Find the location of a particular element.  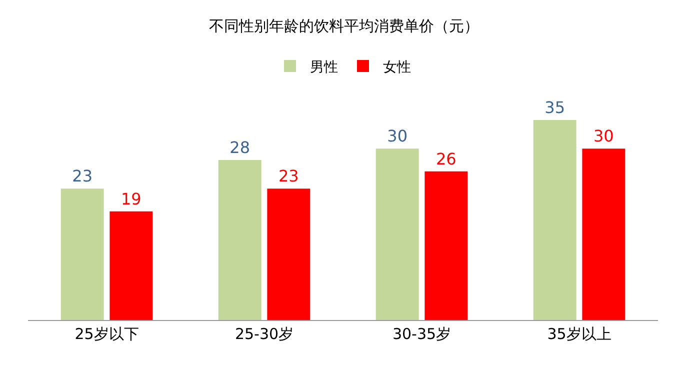

data-label: 28 is located at coordinates (240, 147).